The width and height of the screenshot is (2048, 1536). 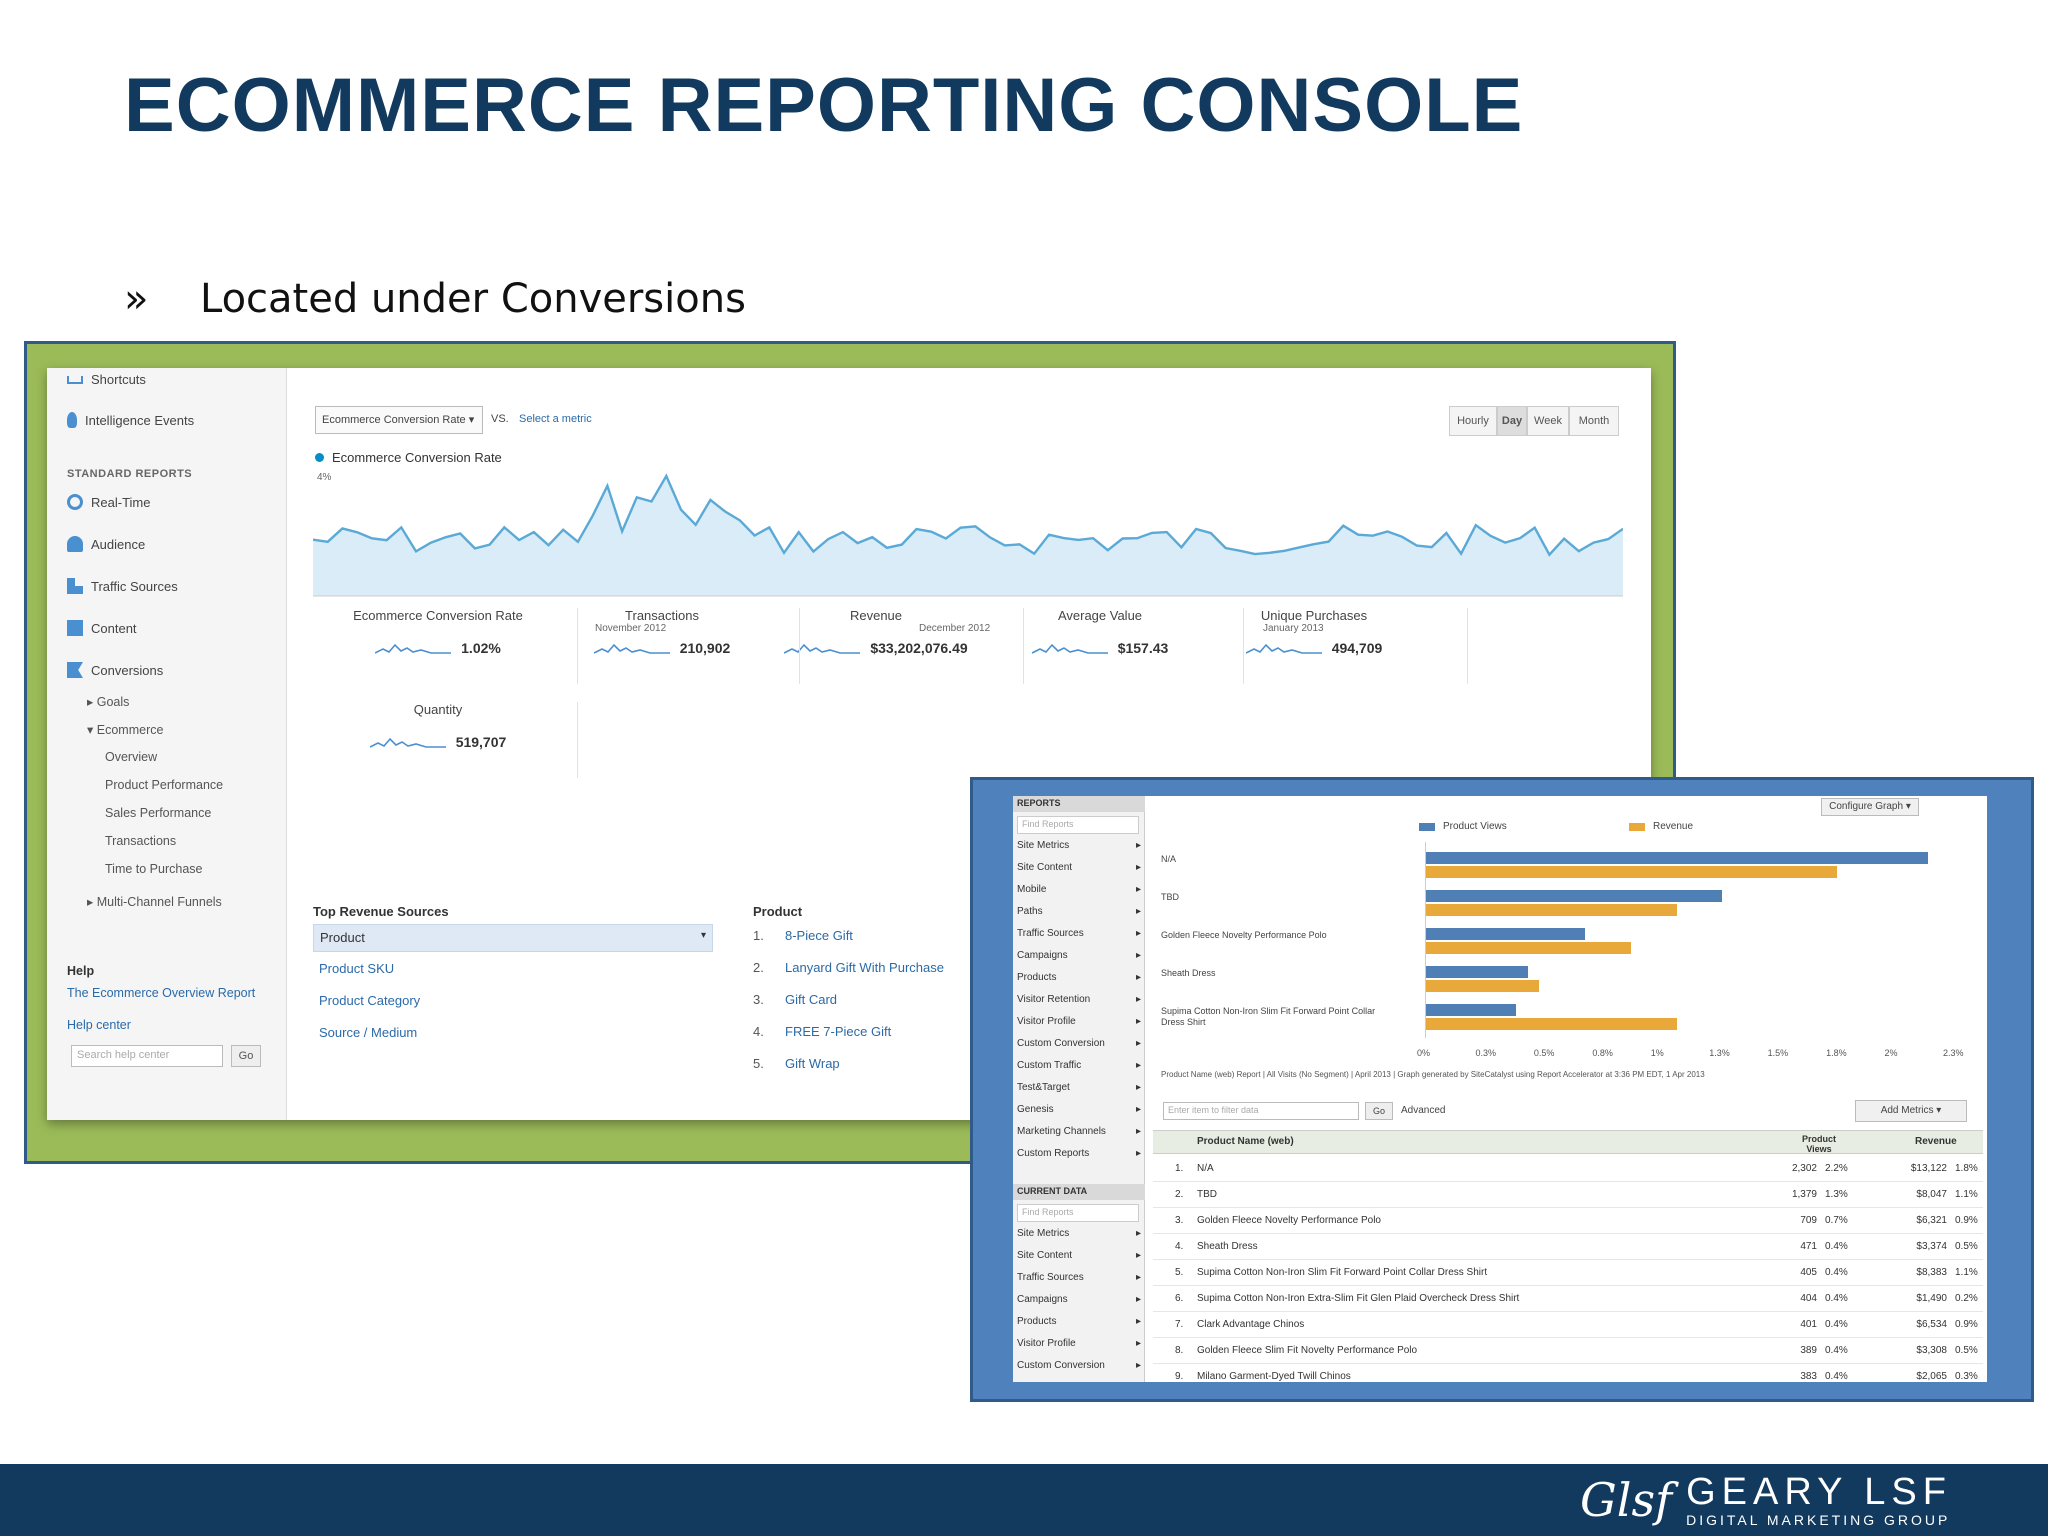 What do you see at coordinates (1100, 632) in the screenshot?
I see `kpi-card: Average Value $157.43` at bounding box center [1100, 632].